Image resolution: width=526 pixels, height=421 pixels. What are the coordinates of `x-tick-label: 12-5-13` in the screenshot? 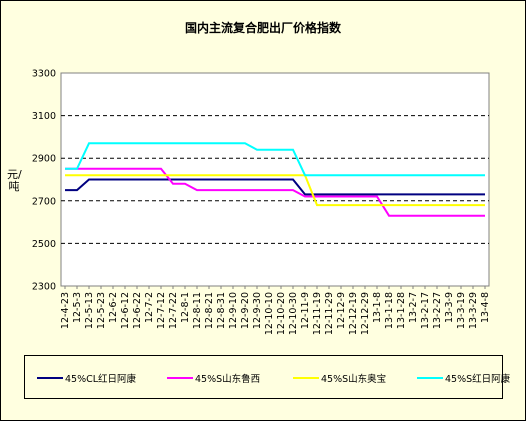 It's located at (89, 310).